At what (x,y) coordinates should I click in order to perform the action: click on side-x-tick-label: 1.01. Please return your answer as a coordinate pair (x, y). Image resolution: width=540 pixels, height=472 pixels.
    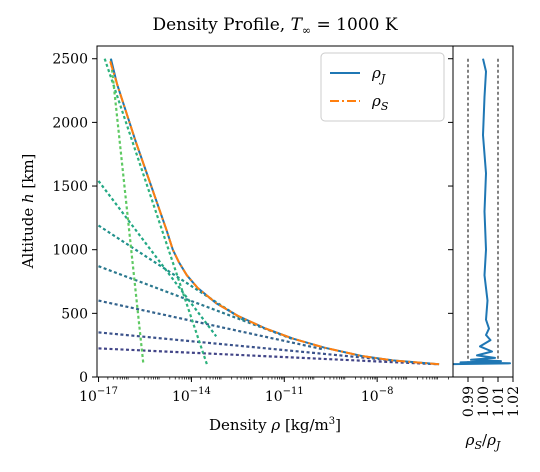
    Looking at the image, I should click on (499, 401).